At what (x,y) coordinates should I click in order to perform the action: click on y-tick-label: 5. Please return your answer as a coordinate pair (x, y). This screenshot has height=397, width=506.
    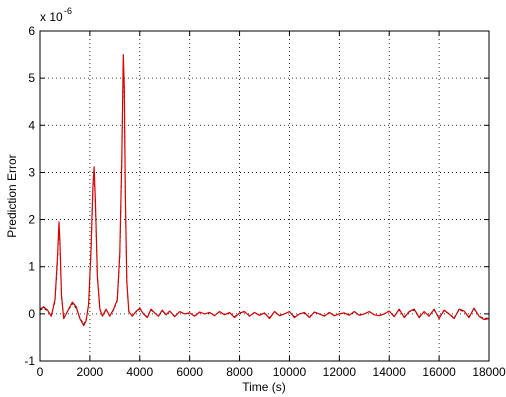
    Looking at the image, I should click on (31, 78).